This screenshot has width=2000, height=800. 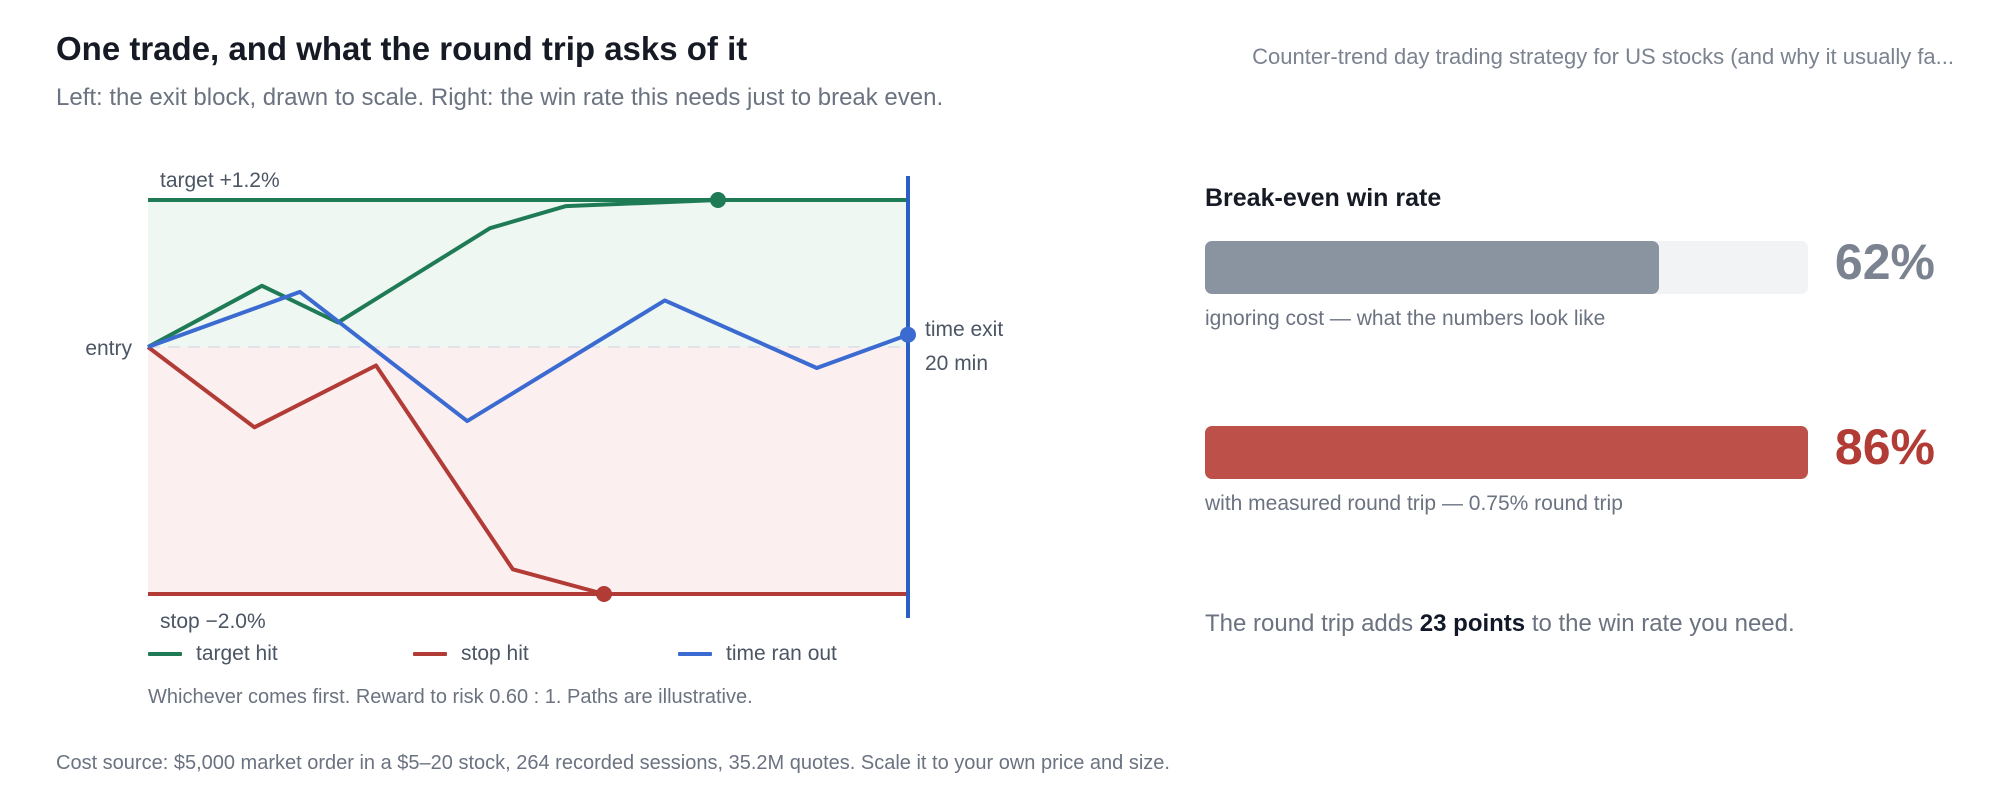 What do you see at coordinates (528, 356) in the screenshot?
I see `series-line-time-ran-out` at bounding box center [528, 356].